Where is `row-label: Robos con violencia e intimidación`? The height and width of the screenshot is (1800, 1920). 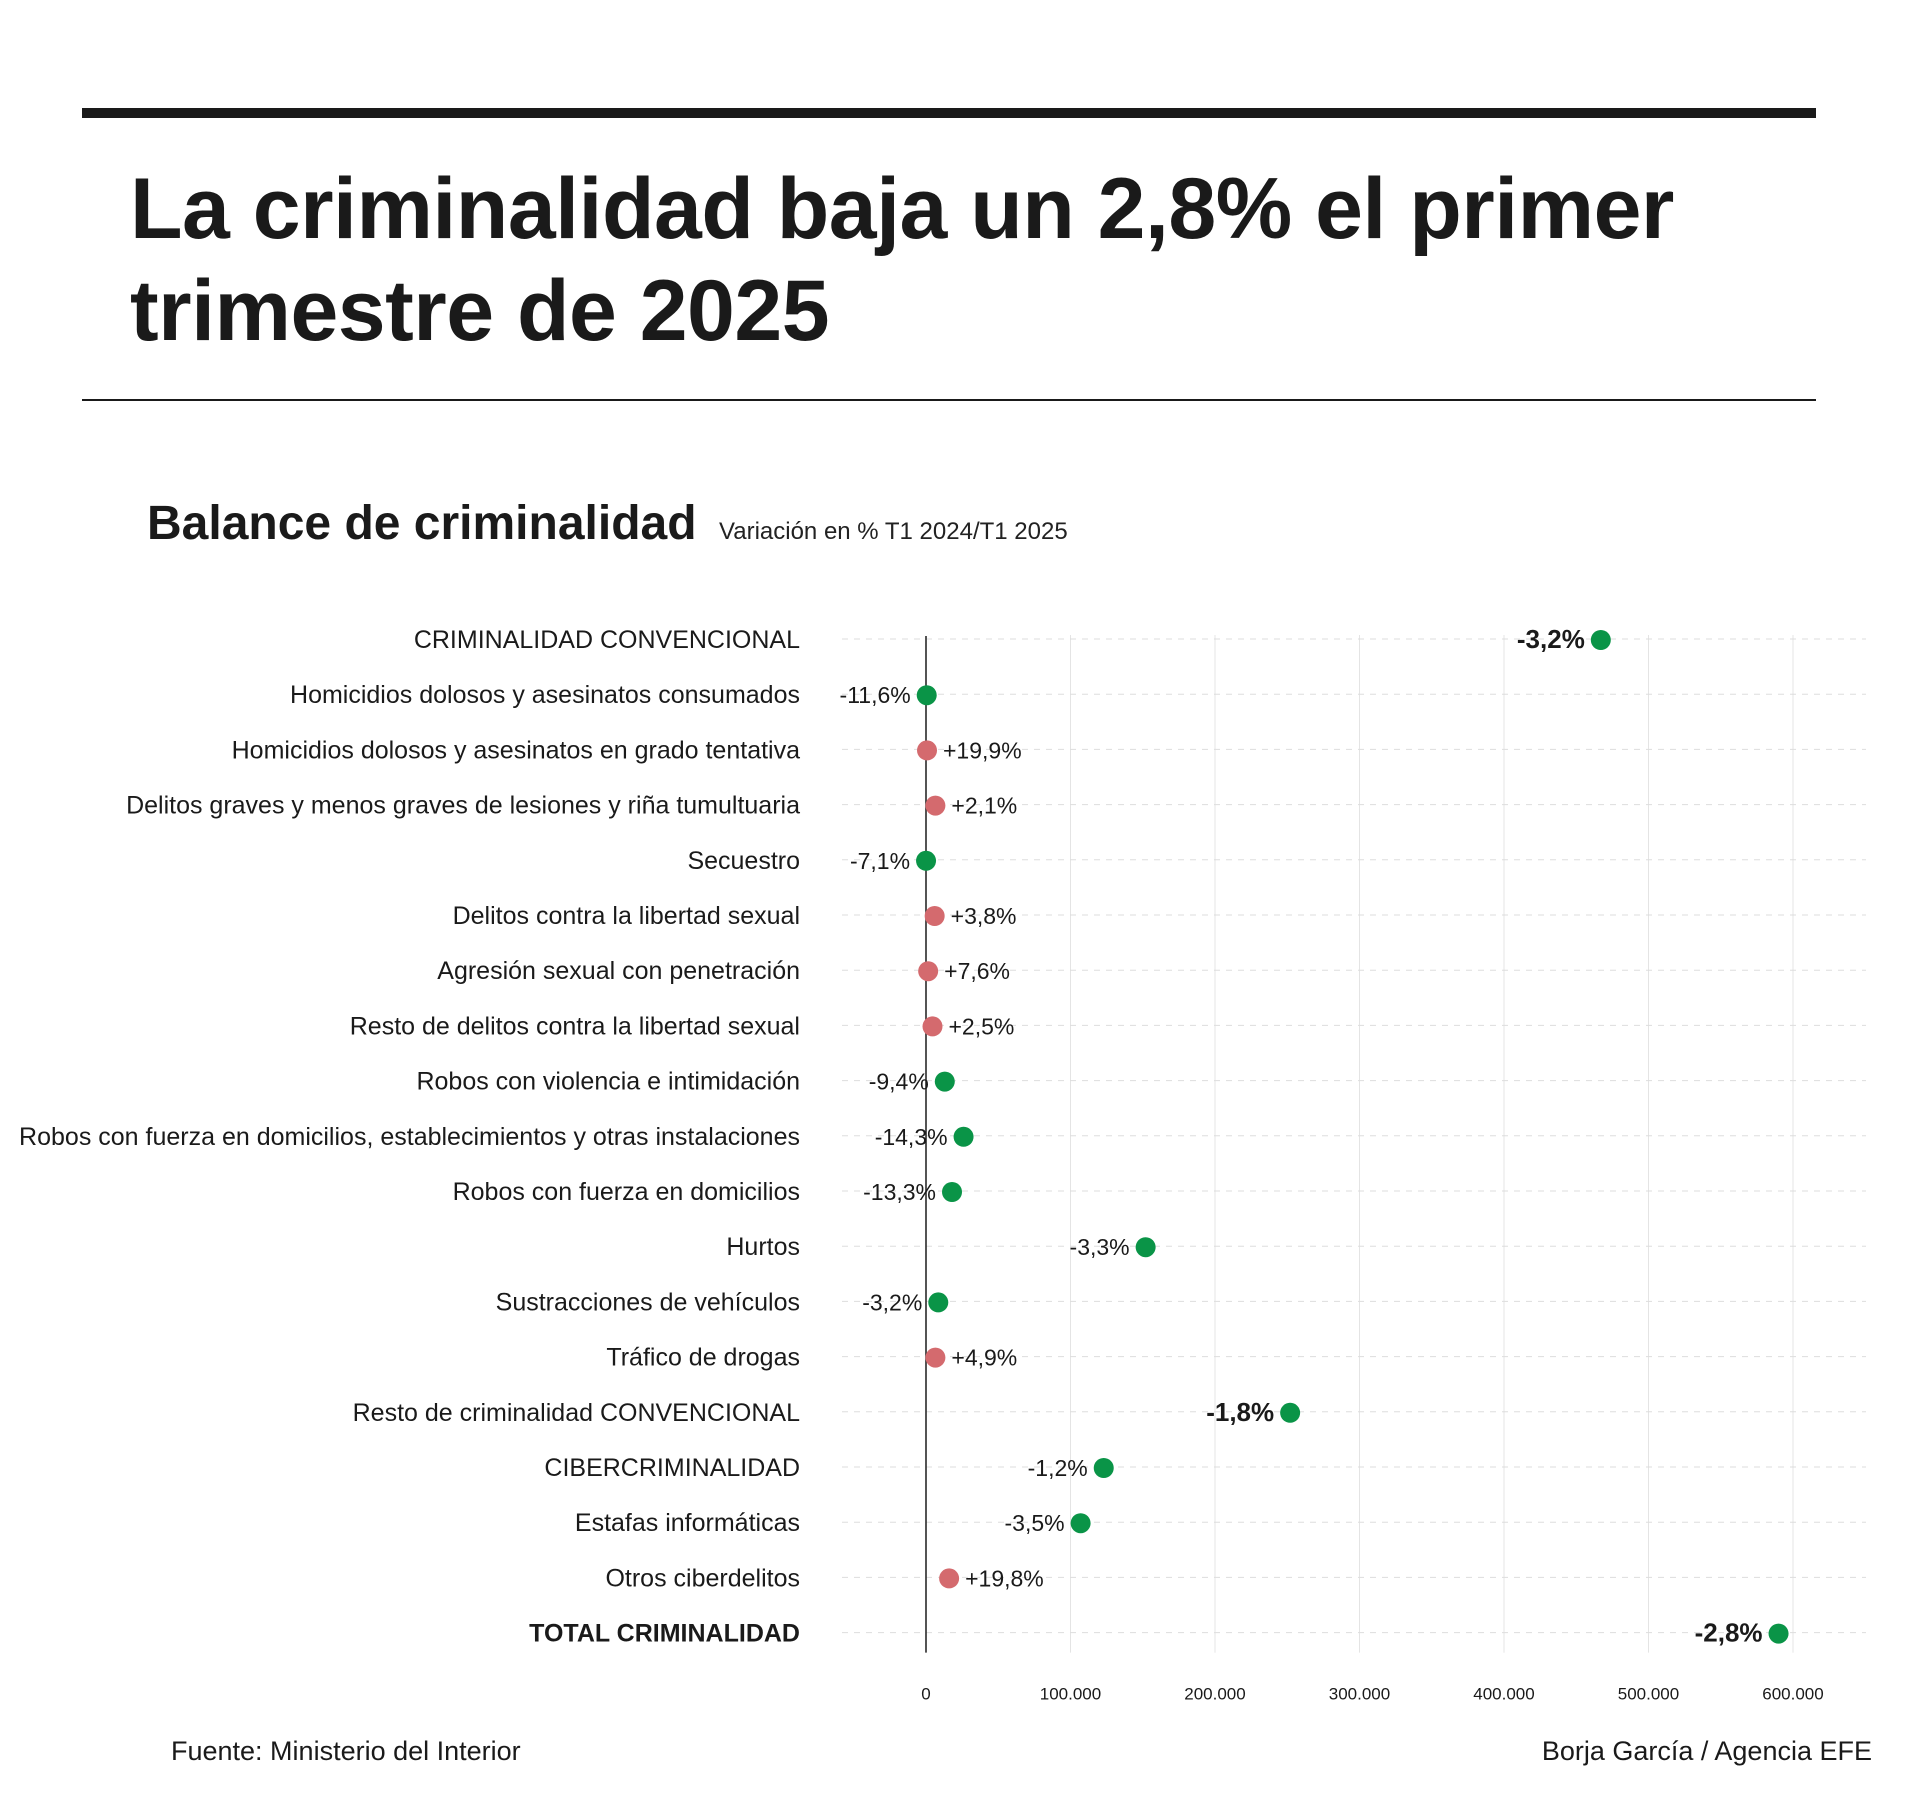 row-label: Robos con violencia e intimidación is located at coordinates (608, 1082).